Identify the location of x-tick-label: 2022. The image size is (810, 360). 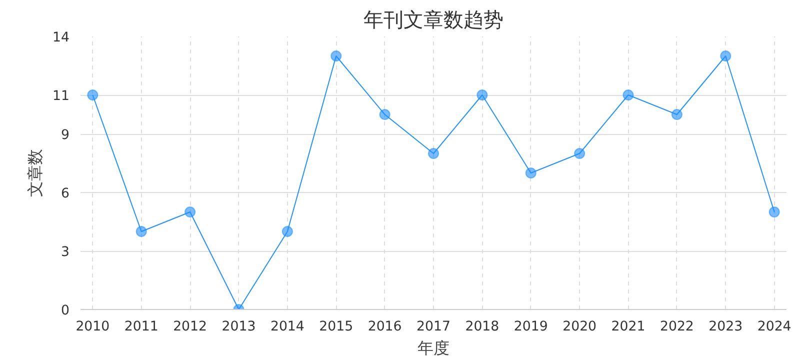
(677, 327).